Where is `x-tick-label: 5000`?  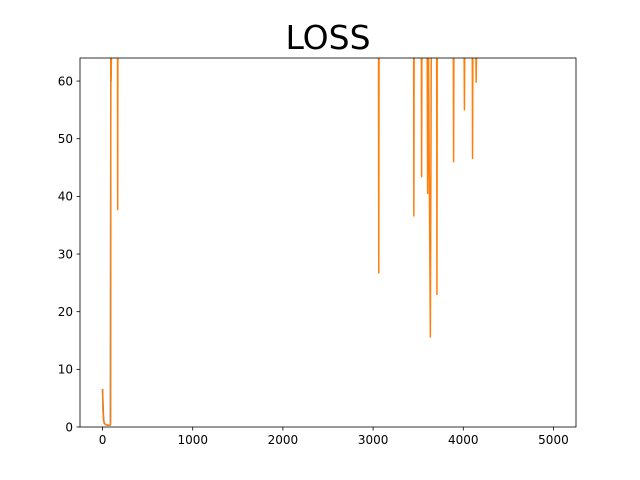
x-tick-label: 5000 is located at coordinates (553, 440).